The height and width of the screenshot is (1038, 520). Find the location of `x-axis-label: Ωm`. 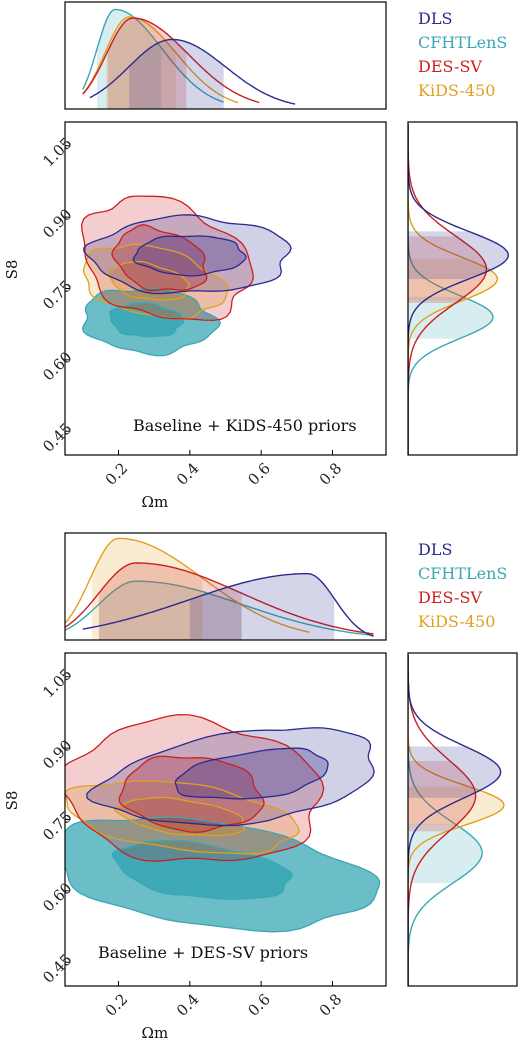

x-axis-label: Ωm is located at coordinates (155, 1031).